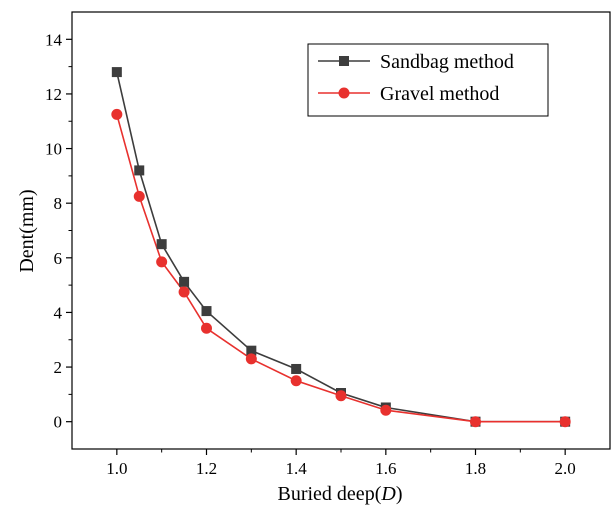  I want to click on legend-label-sandbag: Sandbag method, so click(447, 62).